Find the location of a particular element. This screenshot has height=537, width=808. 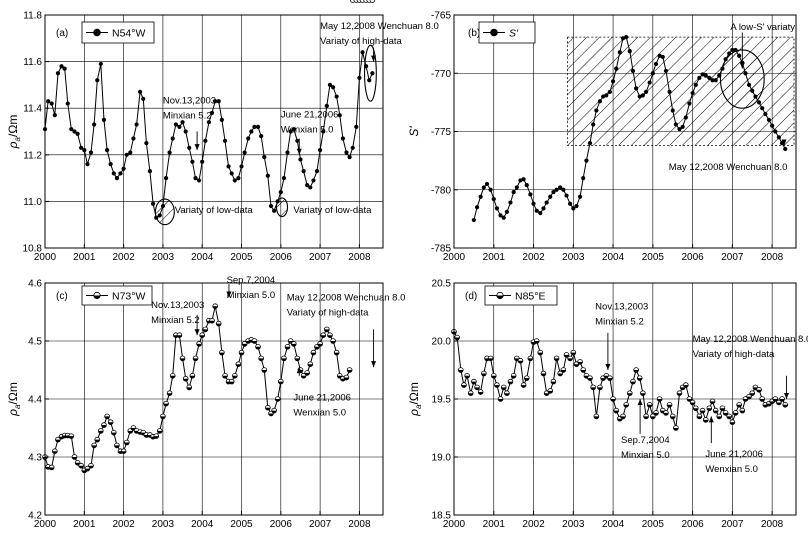

y-axis-symbol: ρ is located at coordinates (414, 413).